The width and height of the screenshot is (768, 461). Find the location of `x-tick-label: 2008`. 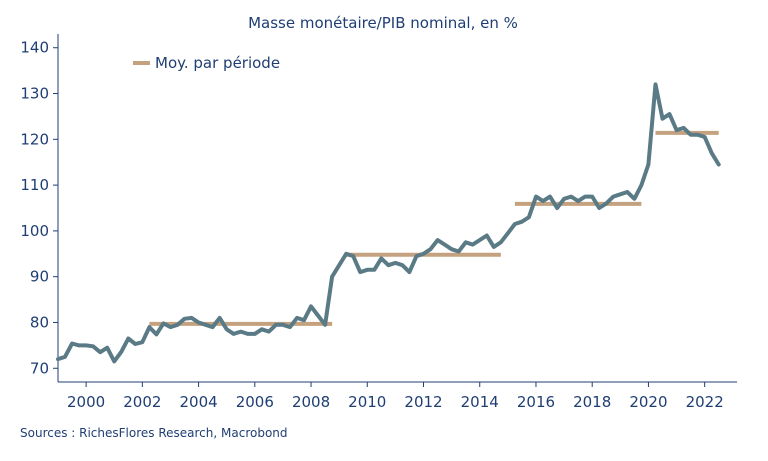

x-tick-label: 2008 is located at coordinates (311, 402).